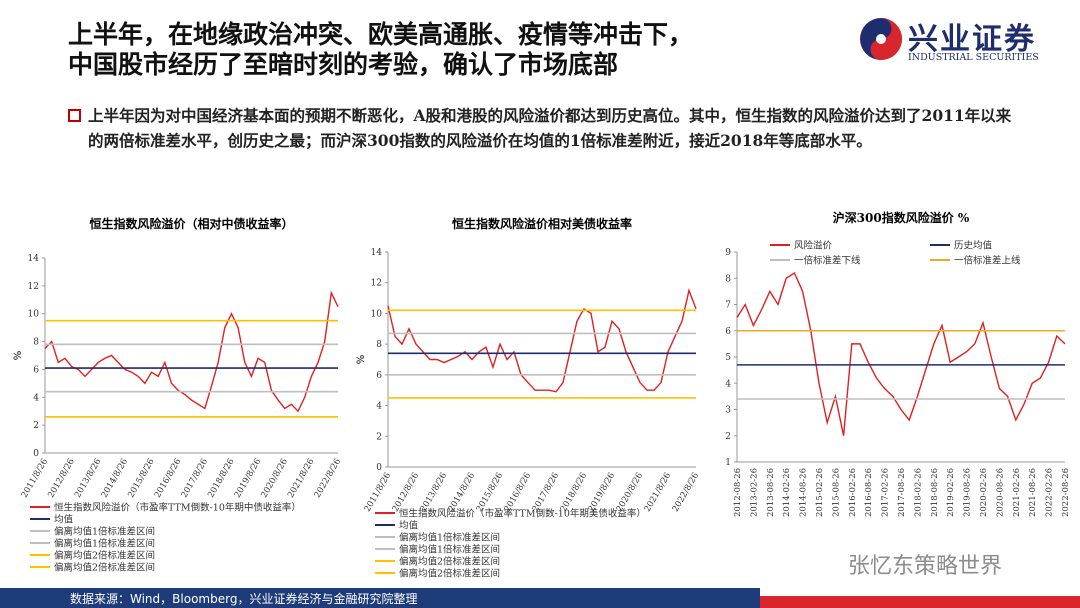 Image resolution: width=1080 pixels, height=608 pixels. What do you see at coordinates (968, 492) in the screenshot?
I see `x-tick-label: 2019-08-26` at bounding box center [968, 492].